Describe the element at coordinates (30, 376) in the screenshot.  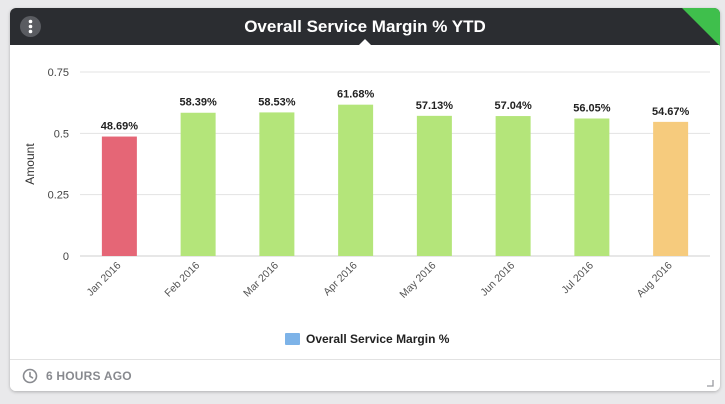
I see `clock-icon` at that location.